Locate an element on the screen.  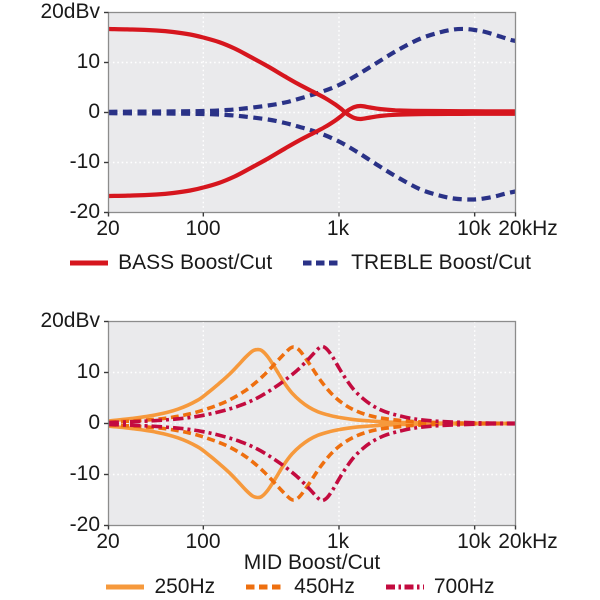
series-250hz-boost is located at coordinates (312, 386).